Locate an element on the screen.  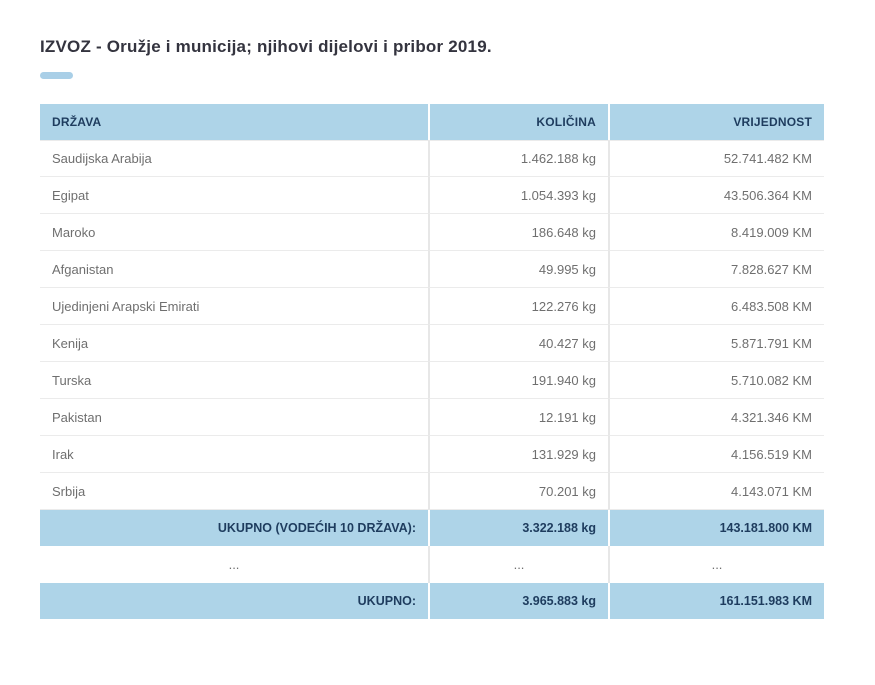
cell-kolicina: 191.940 kg is located at coordinates (518, 380).